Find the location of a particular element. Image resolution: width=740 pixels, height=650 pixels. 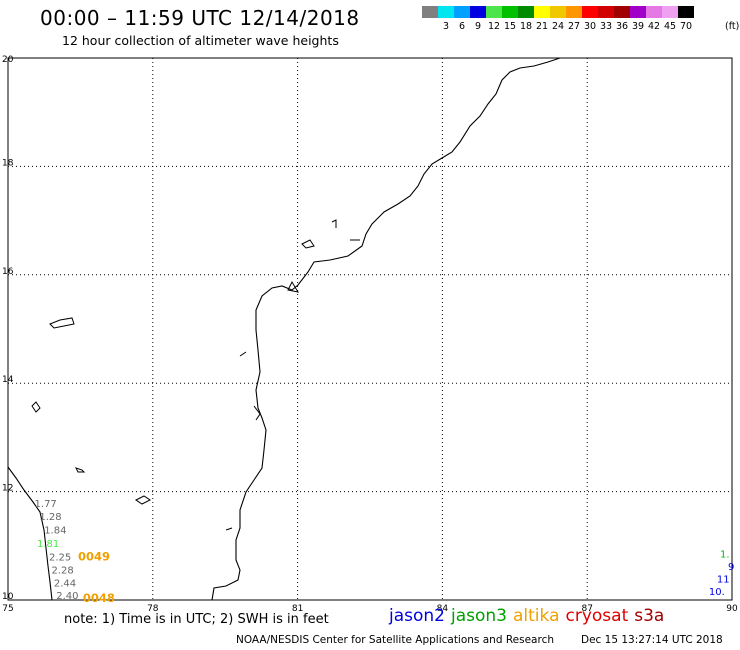

longitude-label: 84 is located at coordinates (443, 609).